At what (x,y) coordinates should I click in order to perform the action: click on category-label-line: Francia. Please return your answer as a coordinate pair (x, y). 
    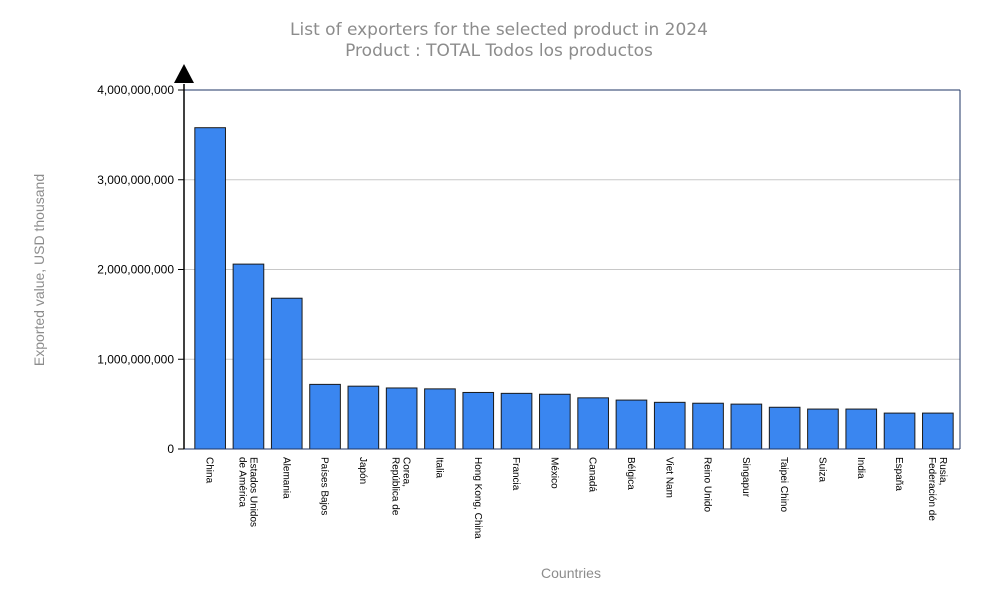
    Looking at the image, I should click on (515, 474).